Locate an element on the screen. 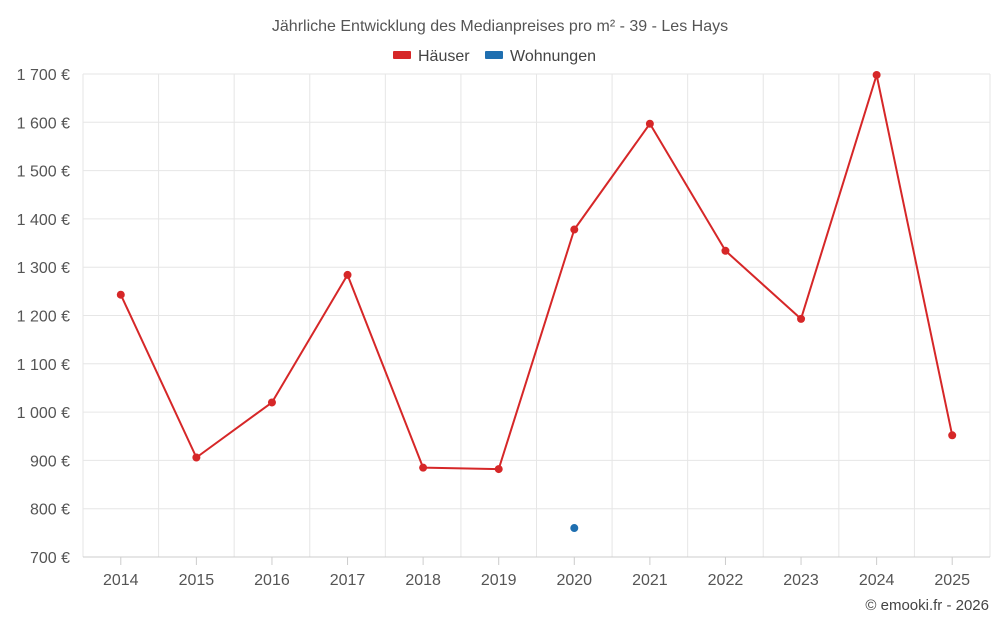  legend-swatch-haeuser is located at coordinates (402, 55).